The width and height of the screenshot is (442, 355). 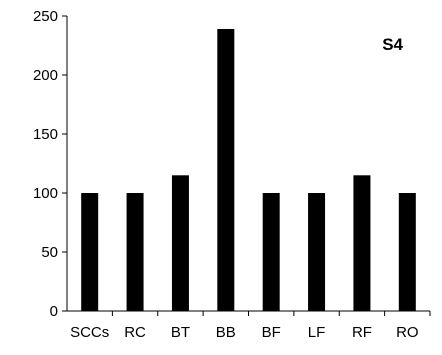 I want to click on x-category-label: BT, so click(x=180, y=332).